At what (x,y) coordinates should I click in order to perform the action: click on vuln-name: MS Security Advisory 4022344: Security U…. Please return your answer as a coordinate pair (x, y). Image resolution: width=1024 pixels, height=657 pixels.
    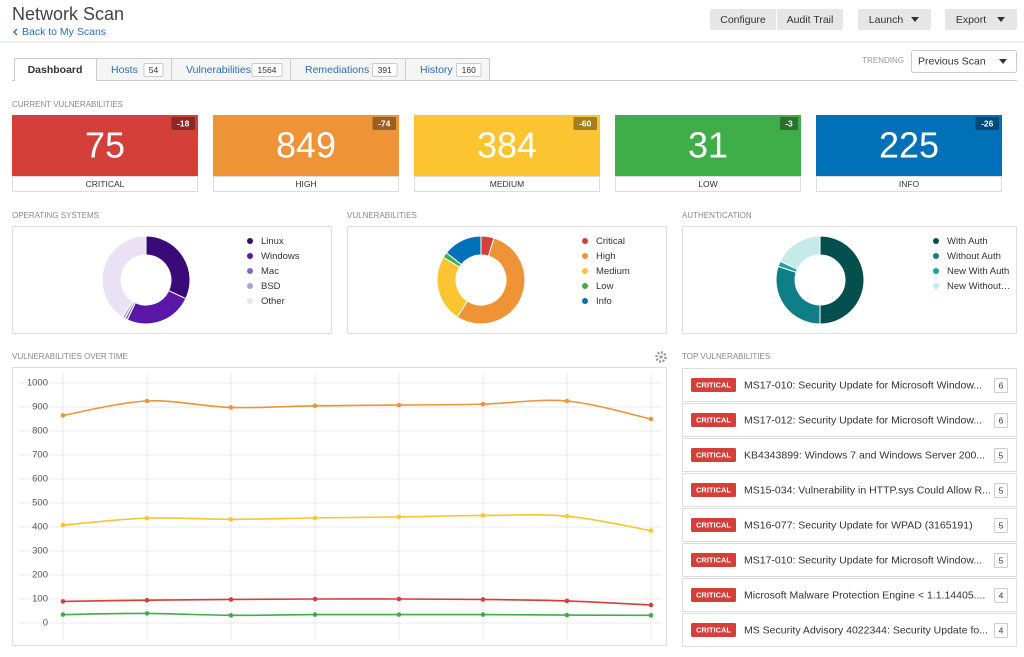
    Looking at the image, I should click on (866, 630).